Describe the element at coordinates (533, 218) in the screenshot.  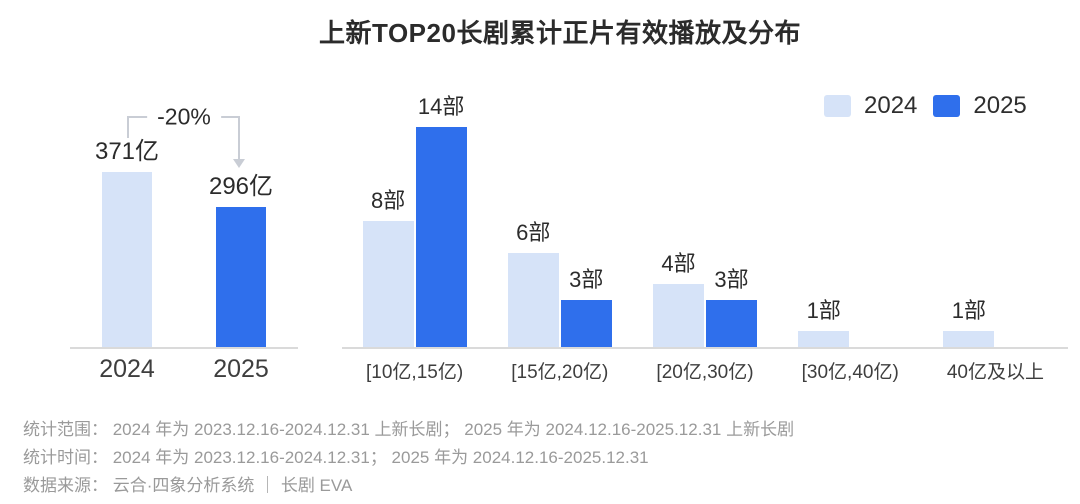
I see `dist-bar-cell-2024-1: 6部` at that location.